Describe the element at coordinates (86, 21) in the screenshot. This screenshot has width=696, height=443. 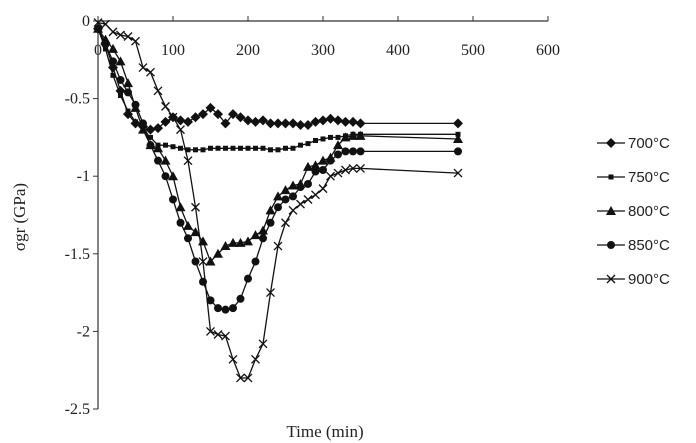
I see `y-tick-label: 0` at that location.